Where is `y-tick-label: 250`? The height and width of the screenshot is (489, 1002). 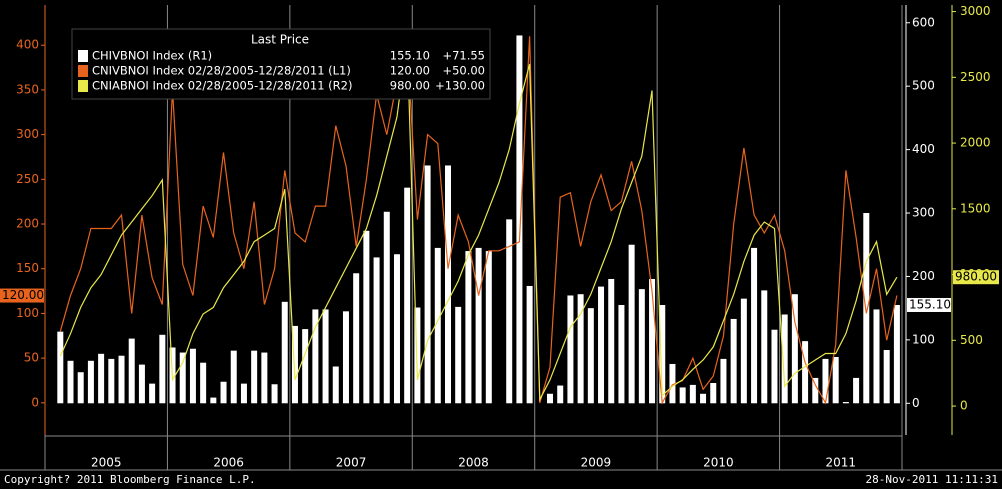 y-tick-label: 250 is located at coordinates (27, 179).